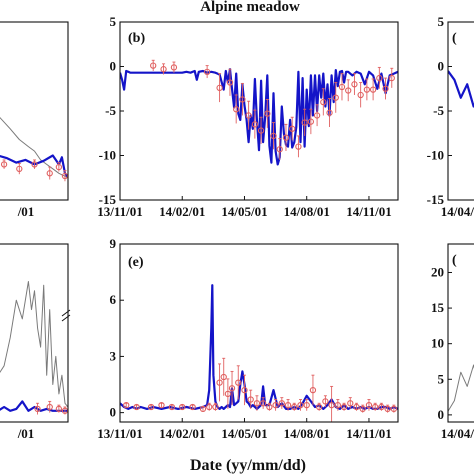 This screenshot has height=474, width=474. I want to click on panel-frame, so click(34, 333).